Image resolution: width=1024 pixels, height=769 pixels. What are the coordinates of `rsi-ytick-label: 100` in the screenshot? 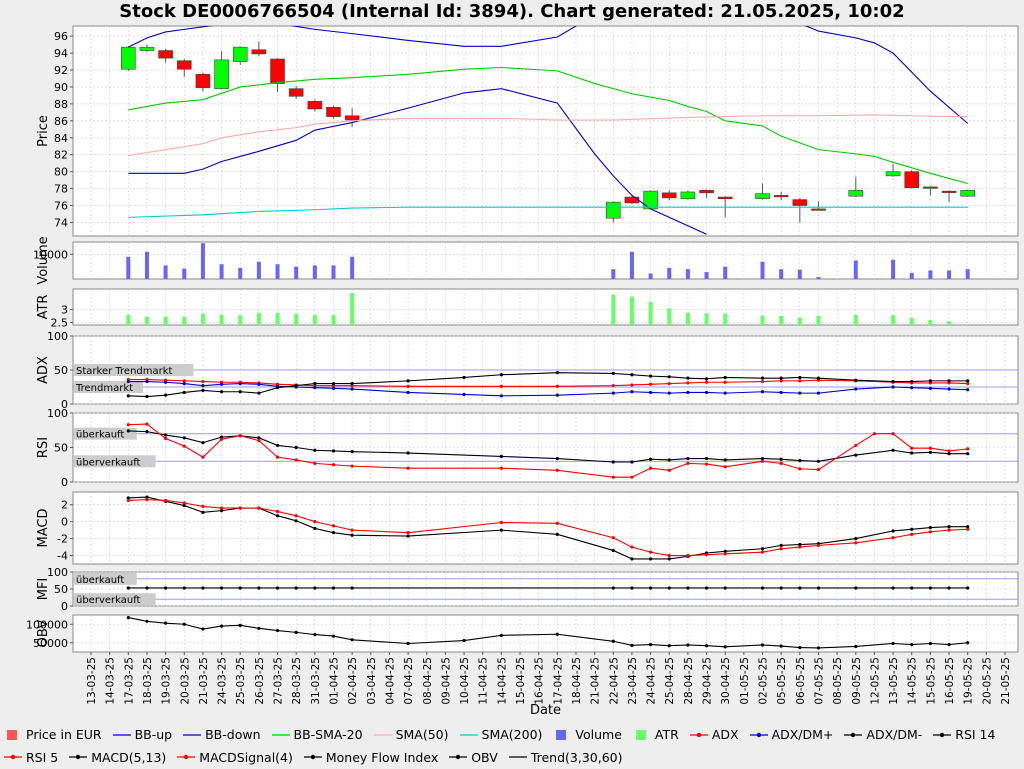 It's located at (57, 413).